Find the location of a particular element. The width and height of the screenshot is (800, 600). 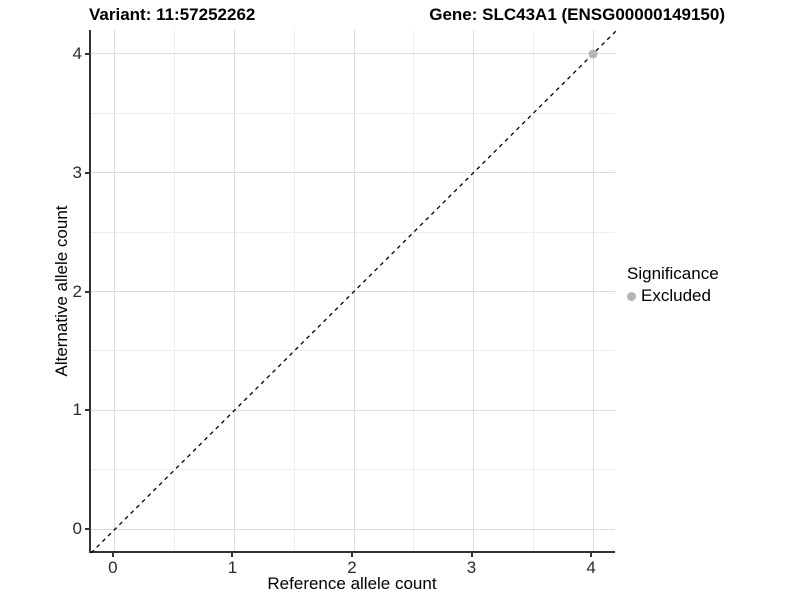

x-tick-label: 1 is located at coordinates (232, 567).